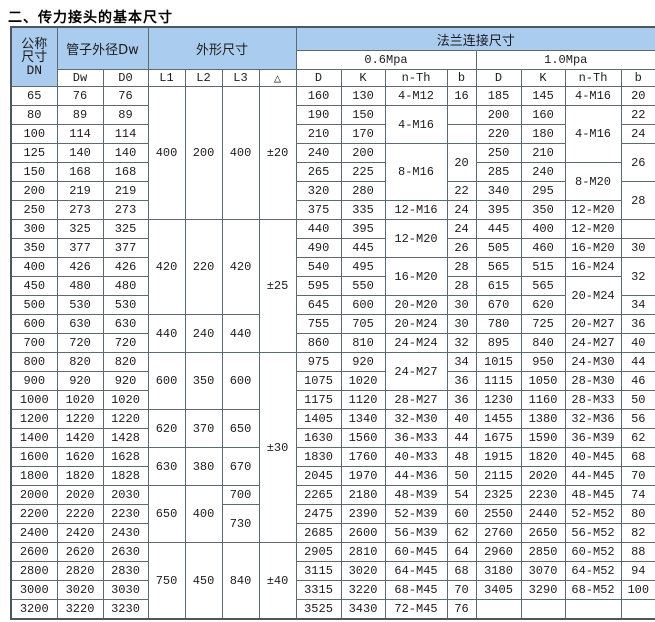  Describe the element at coordinates (318, 381) in the screenshot. I see `table-cell: 1075` at that location.